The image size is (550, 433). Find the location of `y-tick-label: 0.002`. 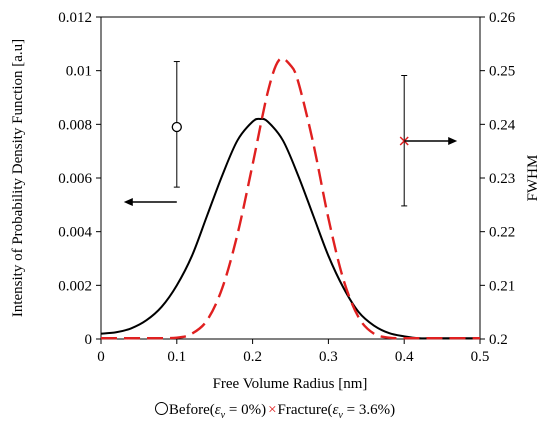

y-tick-label: 0.002 is located at coordinates (75, 286).